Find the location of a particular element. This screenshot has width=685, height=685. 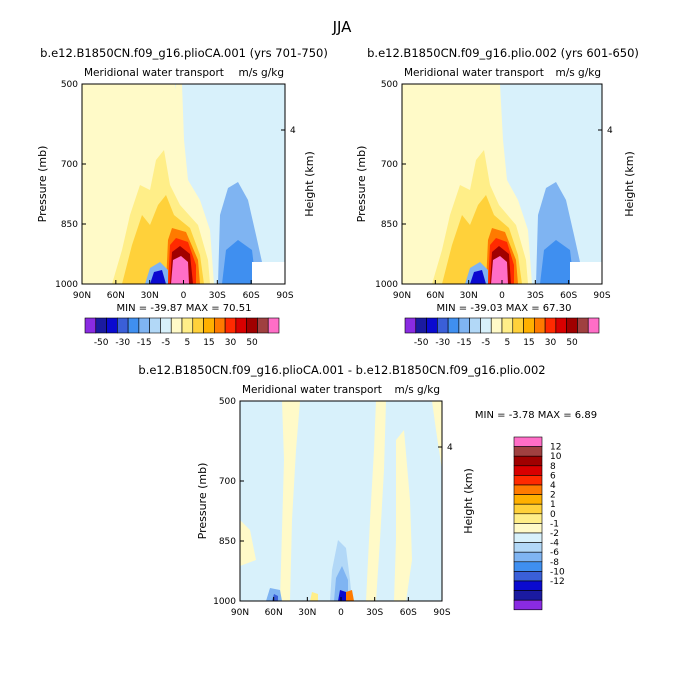

panel-c-stats: MIN = -3.78 MAX = 6.89 is located at coordinates (536, 415).